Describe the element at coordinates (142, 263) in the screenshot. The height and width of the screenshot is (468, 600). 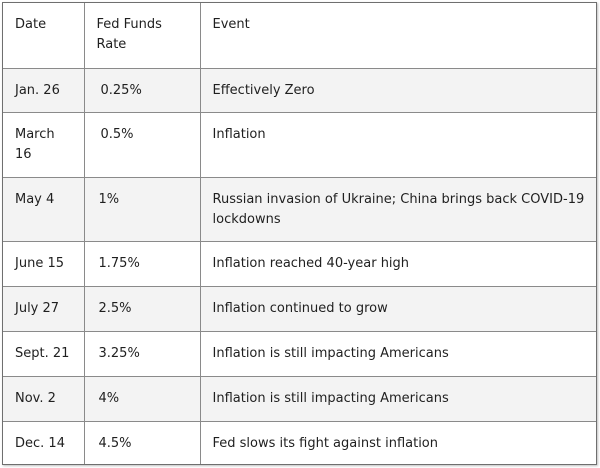
I see `row-rate: 1.75%` at that location.